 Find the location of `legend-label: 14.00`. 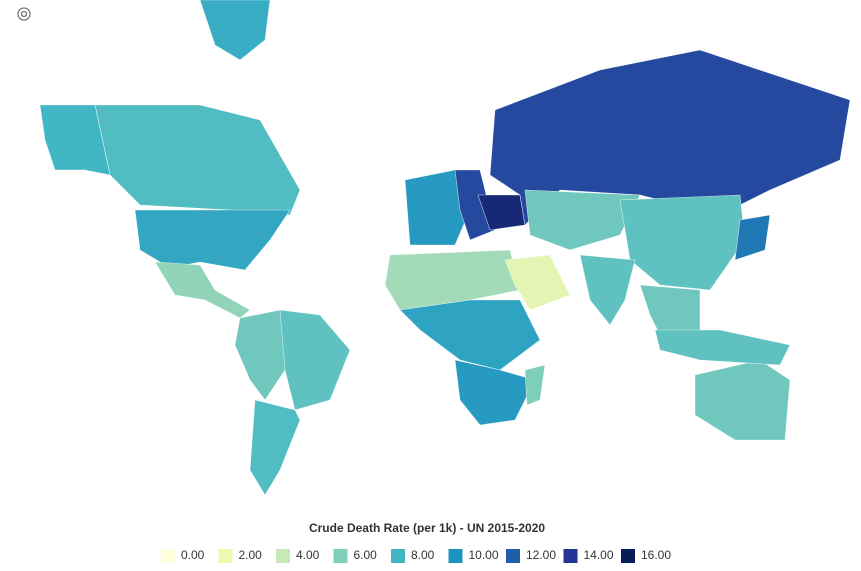

legend-label: 14.00 is located at coordinates (599, 555).